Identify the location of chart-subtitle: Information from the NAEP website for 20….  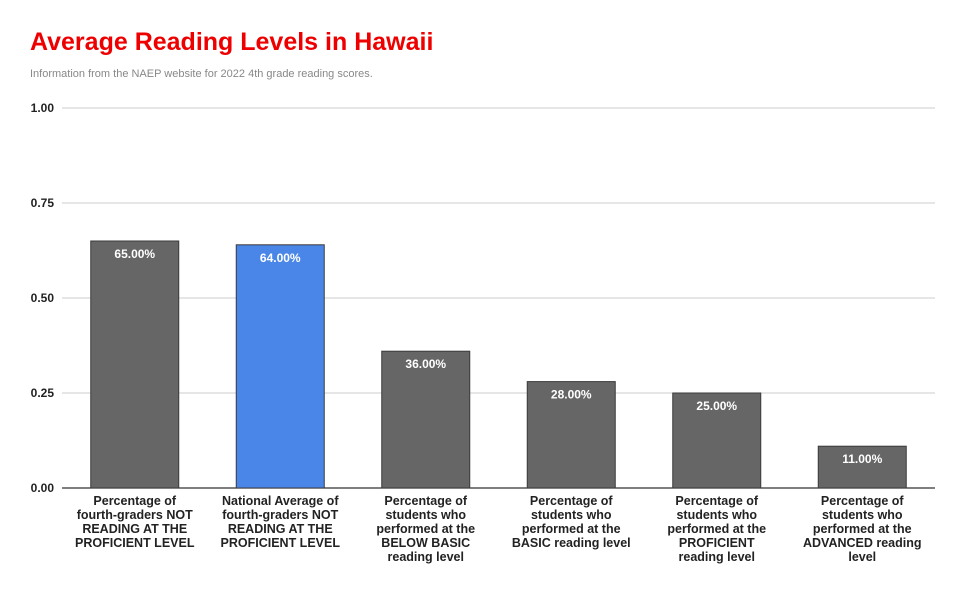
(201, 74).